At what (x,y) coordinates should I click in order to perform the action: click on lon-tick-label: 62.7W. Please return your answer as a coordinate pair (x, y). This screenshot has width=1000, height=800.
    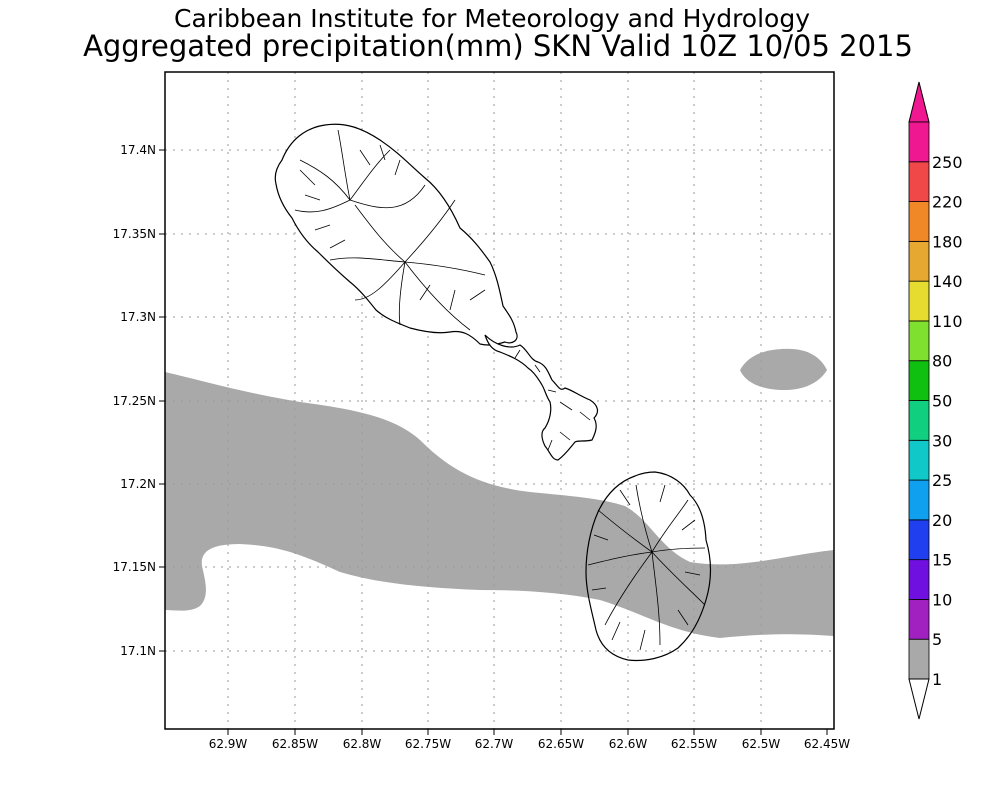
    Looking at the image, I should click on (494, 744).